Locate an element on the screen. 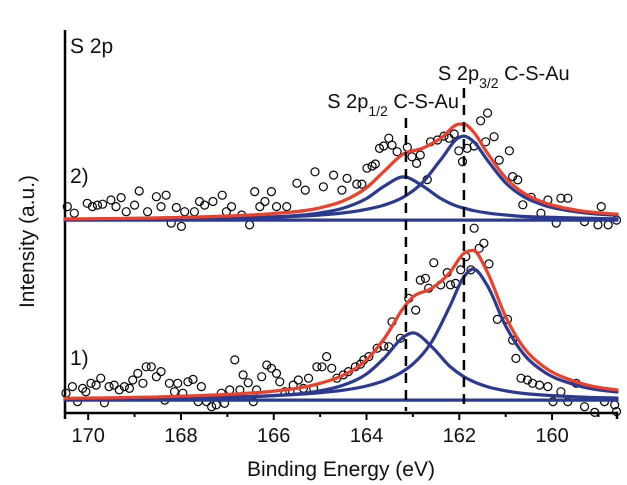 The image size is (627, 485). x-tick-label: 170 is located at coordinates (88, 436).